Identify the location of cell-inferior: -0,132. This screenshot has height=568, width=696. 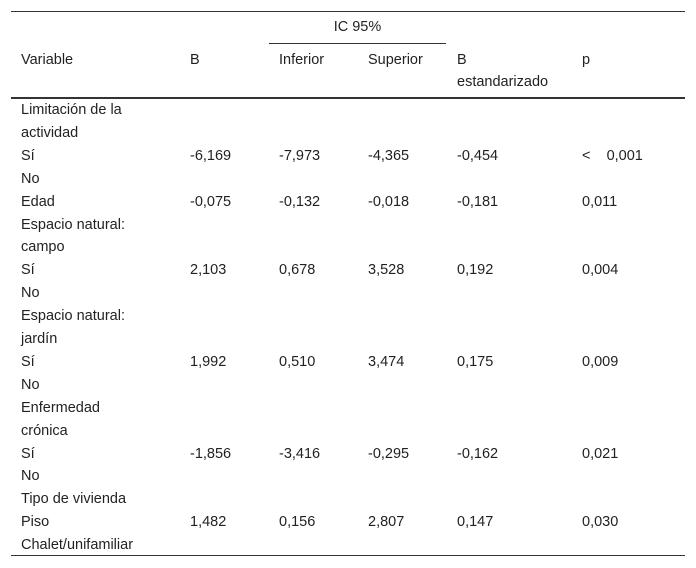
(300, 201).